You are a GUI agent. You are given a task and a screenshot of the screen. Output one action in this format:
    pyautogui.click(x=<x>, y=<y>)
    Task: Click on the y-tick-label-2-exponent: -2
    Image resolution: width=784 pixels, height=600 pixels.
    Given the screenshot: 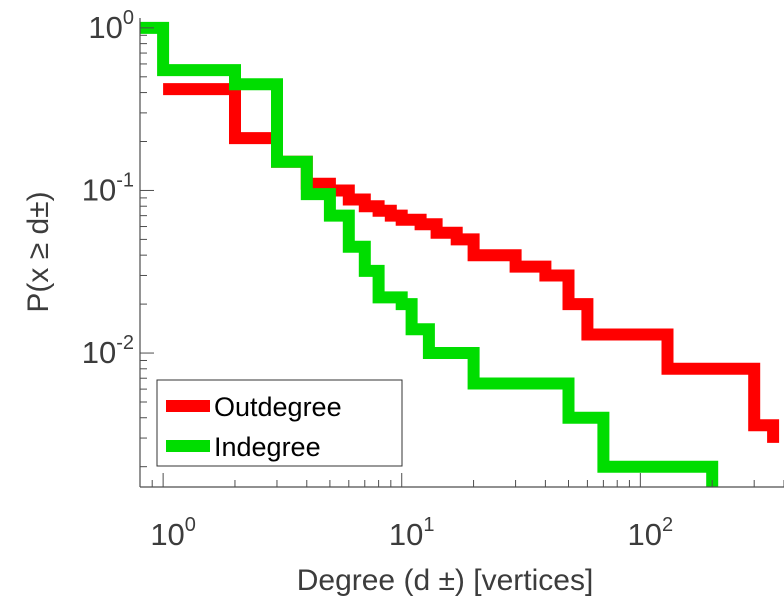 What is the action you would take?
    pyautogui.click(x=125, y=343)
    